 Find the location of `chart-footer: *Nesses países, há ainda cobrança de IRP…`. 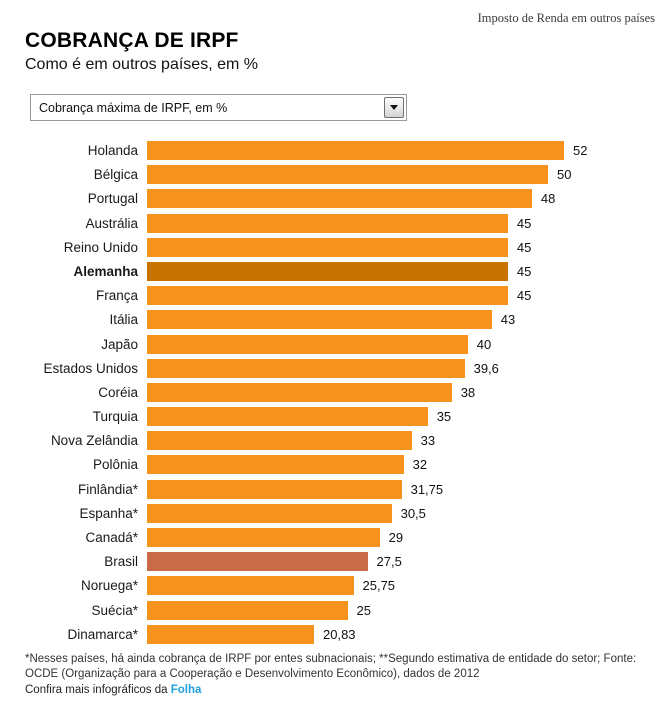

chart-footer: *Nesses países, há ainda cobrança de IRP… is located at coordinates (336, 675).